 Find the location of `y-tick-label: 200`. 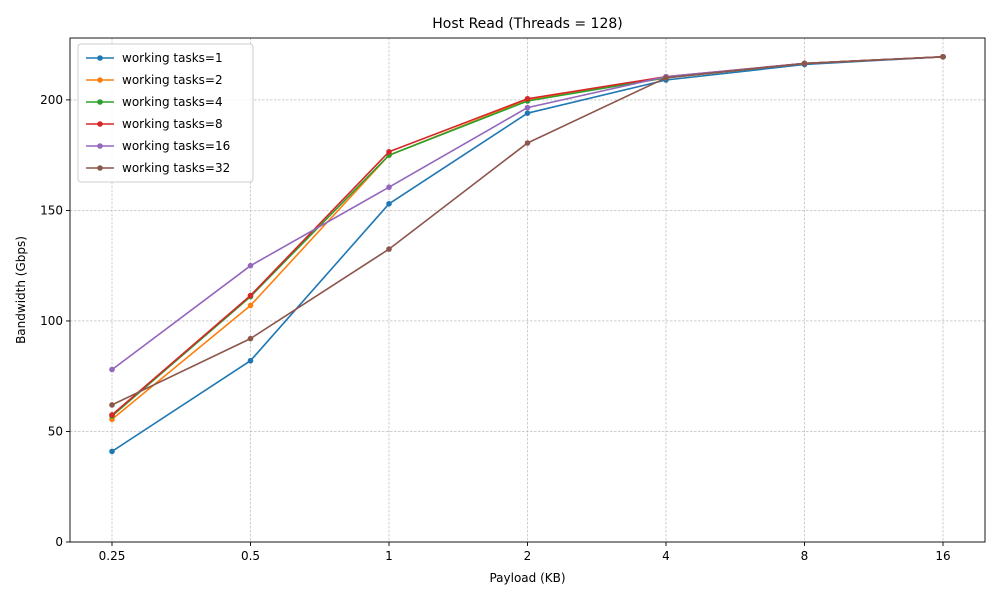

y-tick-label: 200 is located at coordinates (51, 100).